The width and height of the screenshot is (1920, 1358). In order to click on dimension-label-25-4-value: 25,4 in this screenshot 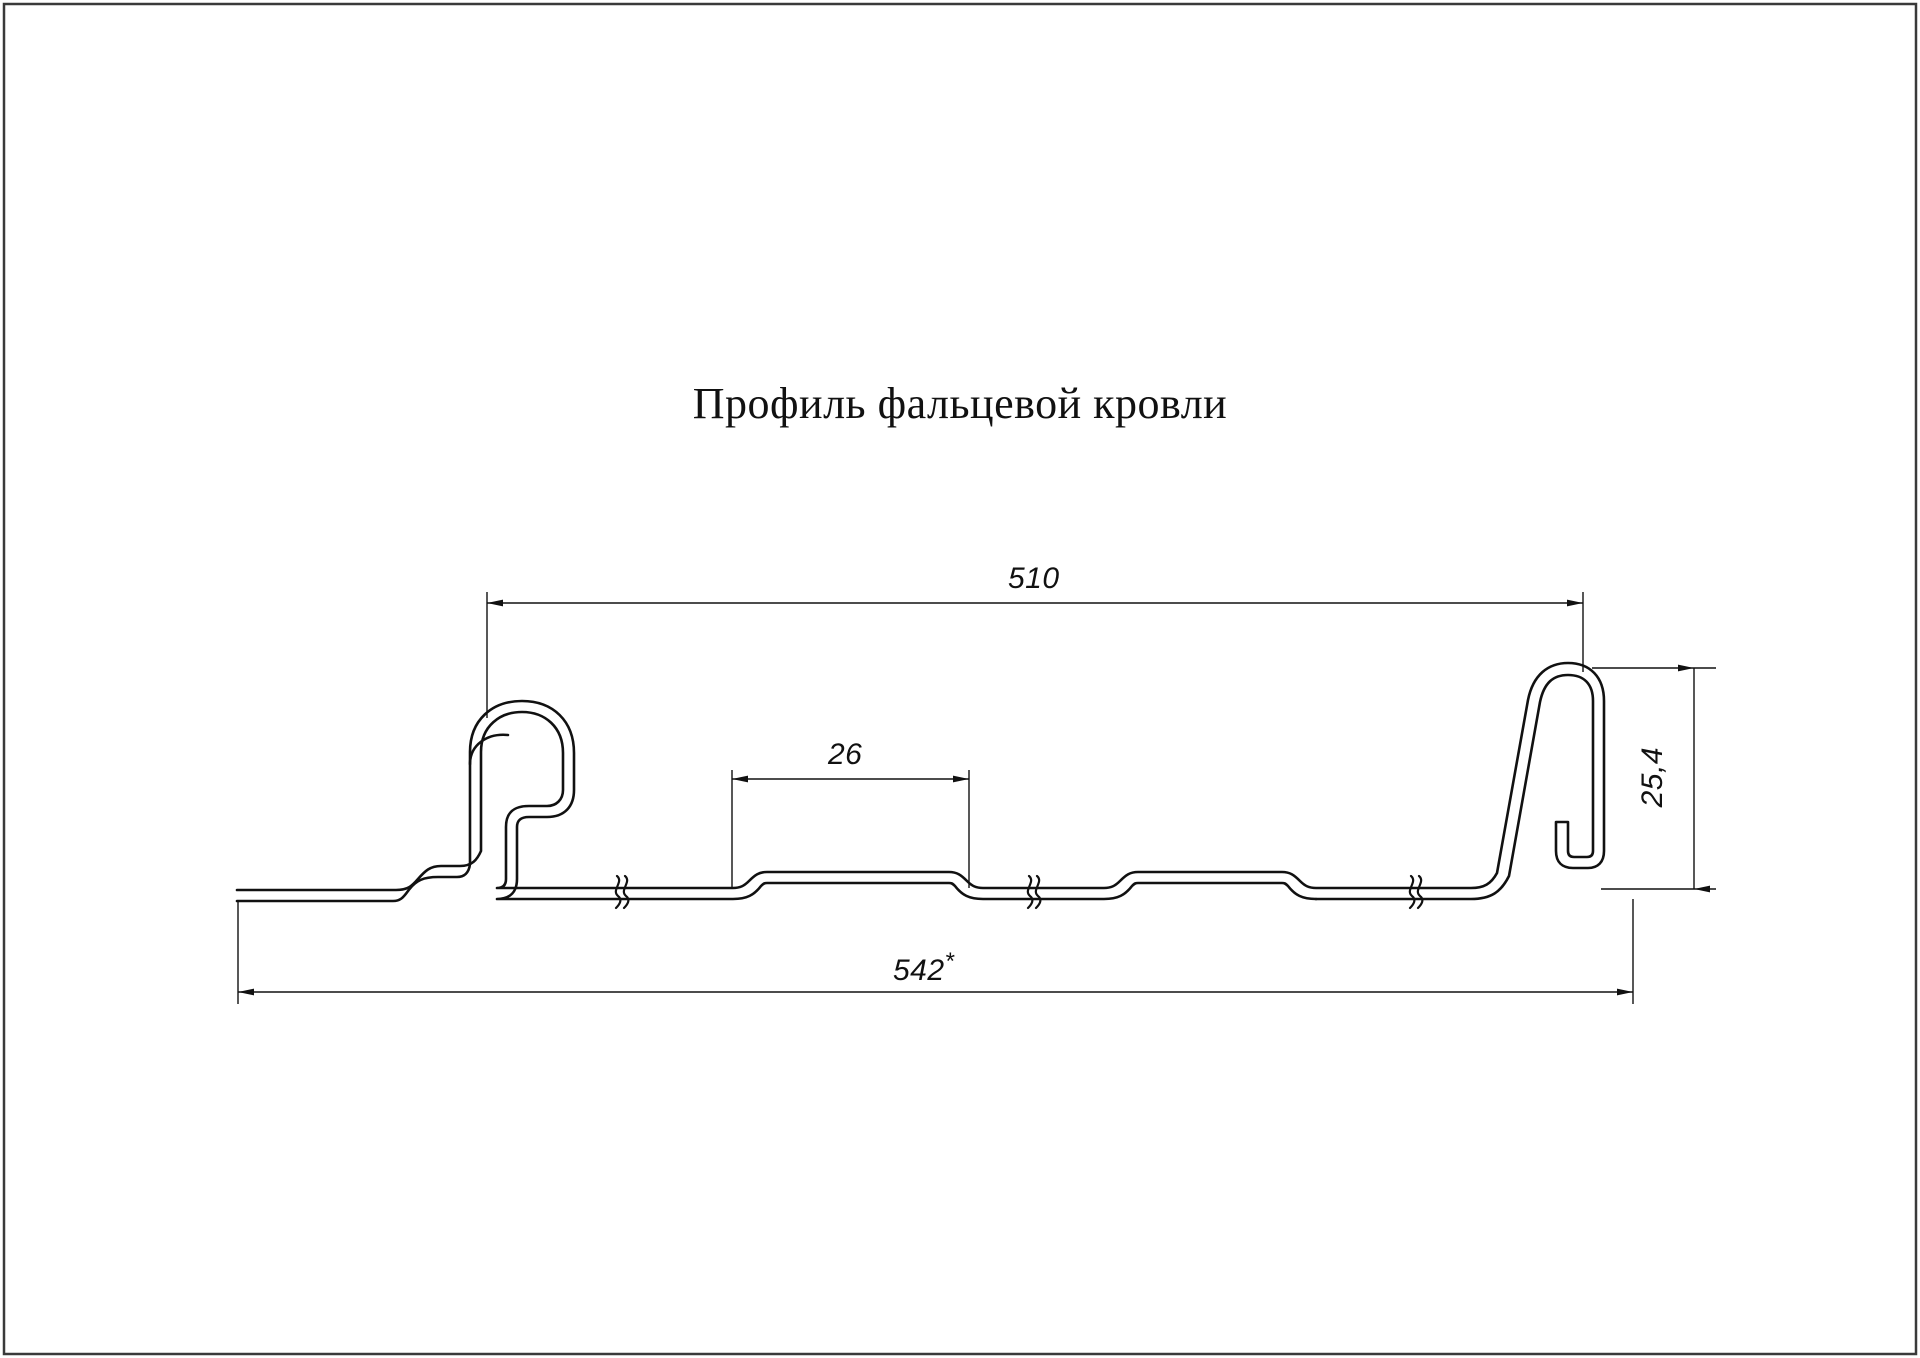, I will do `click(1652, 777)`.